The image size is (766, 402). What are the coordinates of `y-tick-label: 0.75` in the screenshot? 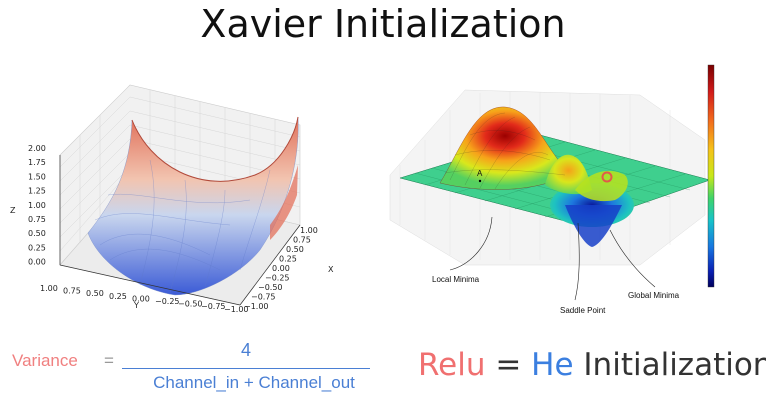 It's located at (72, 291).